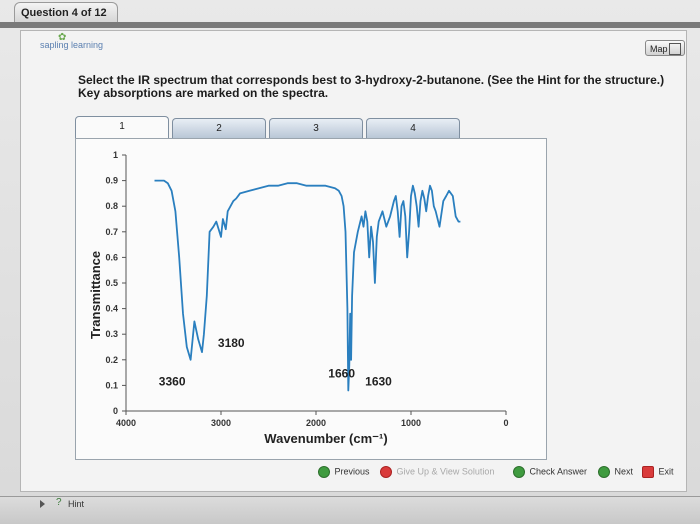  Describe the element at coordinates (219, 128) in the screenshot. I see `tab-spectrum-2: 2` at that location.